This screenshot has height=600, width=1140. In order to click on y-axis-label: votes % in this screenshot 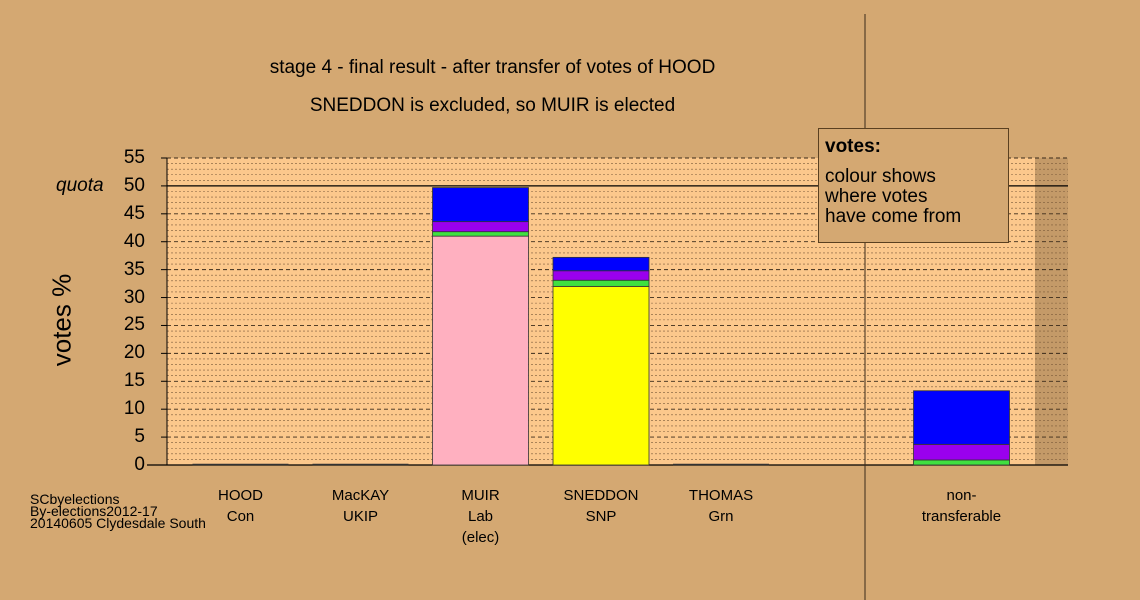, I will do `click(61, 320)`.